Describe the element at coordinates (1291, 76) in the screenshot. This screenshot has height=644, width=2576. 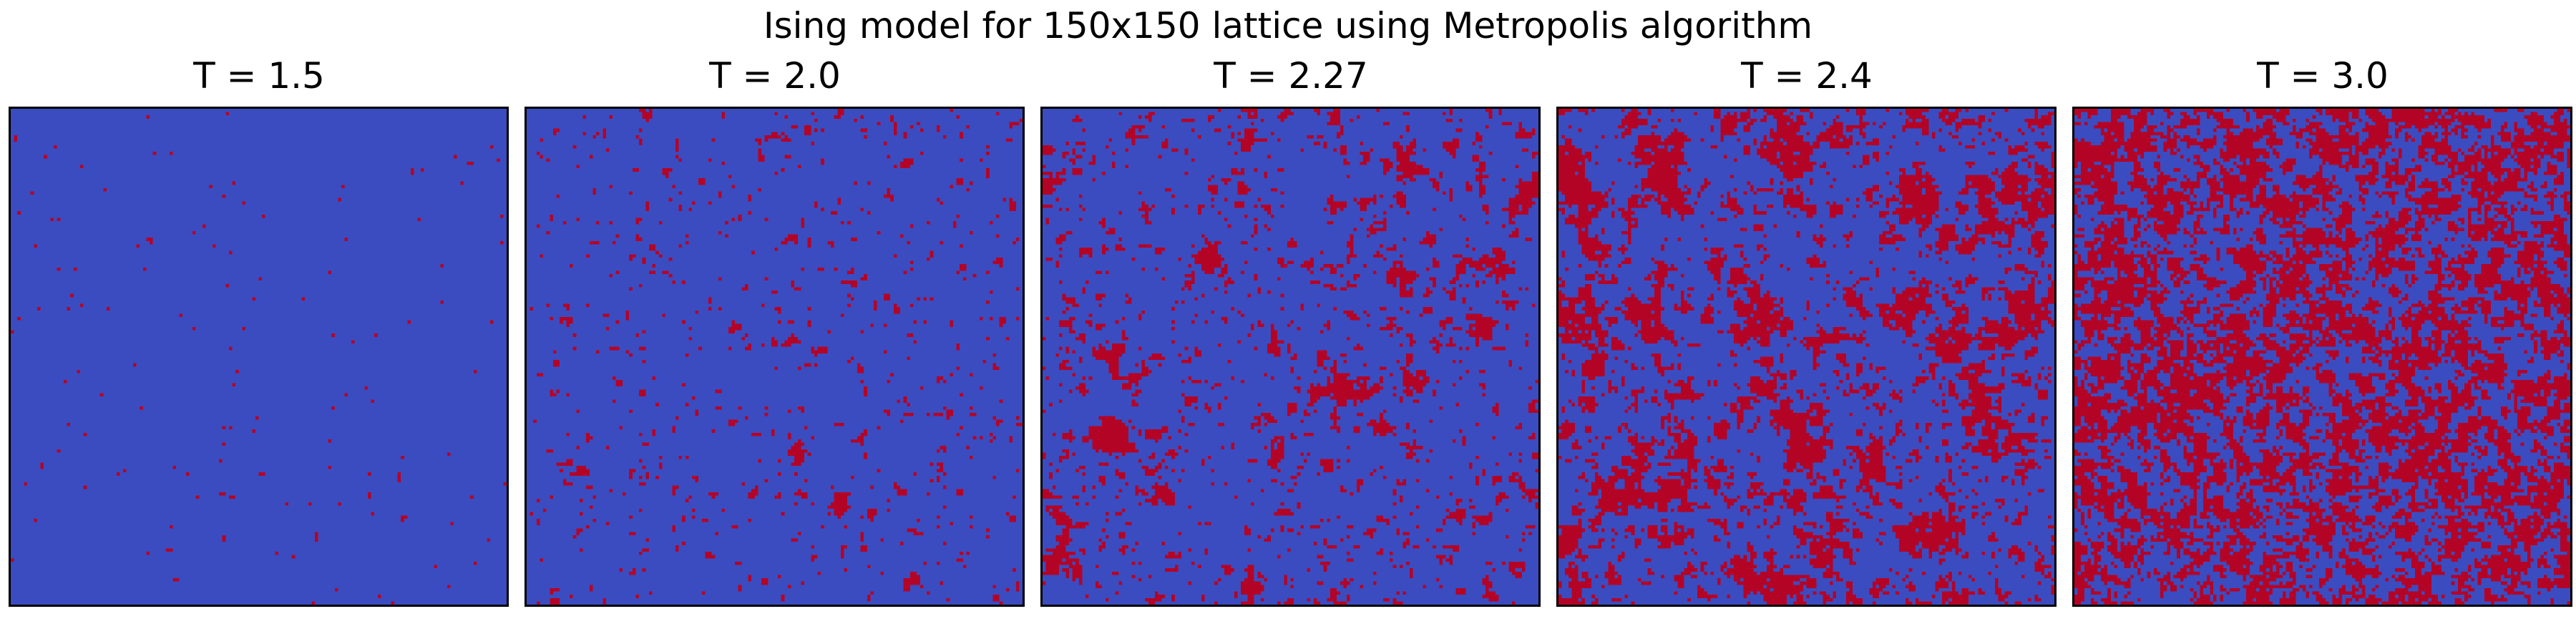
I see `panel-title-3: T = 2.27` at that location.